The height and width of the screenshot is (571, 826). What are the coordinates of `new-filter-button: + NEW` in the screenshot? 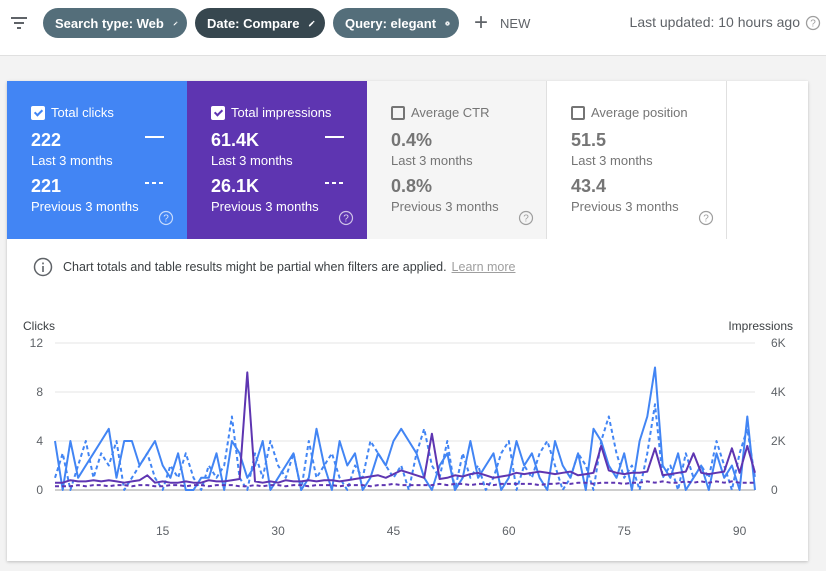 It's located at (502, 23).